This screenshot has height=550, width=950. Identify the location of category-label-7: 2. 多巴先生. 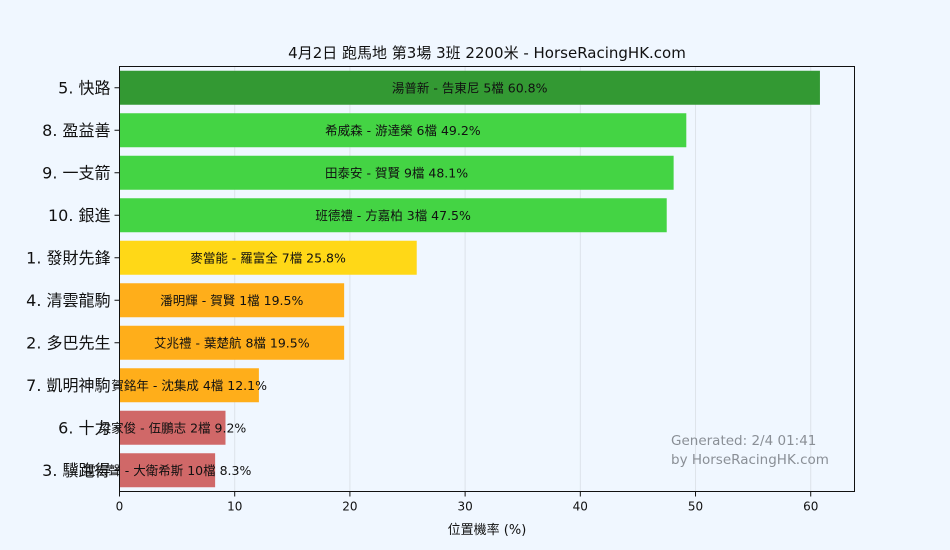
(68, 342).